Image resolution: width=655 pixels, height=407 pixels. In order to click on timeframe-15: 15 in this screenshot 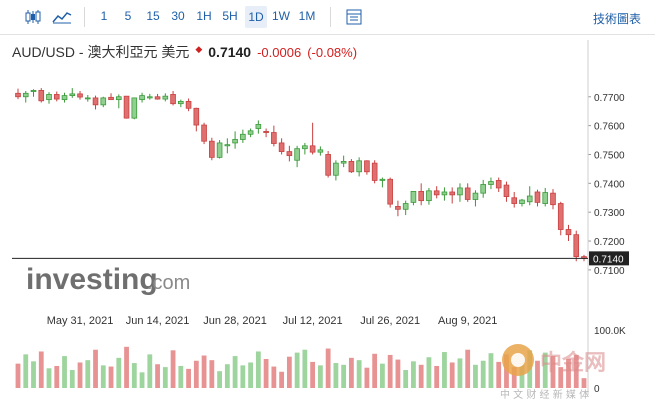, I will do `click(153, 16)`.